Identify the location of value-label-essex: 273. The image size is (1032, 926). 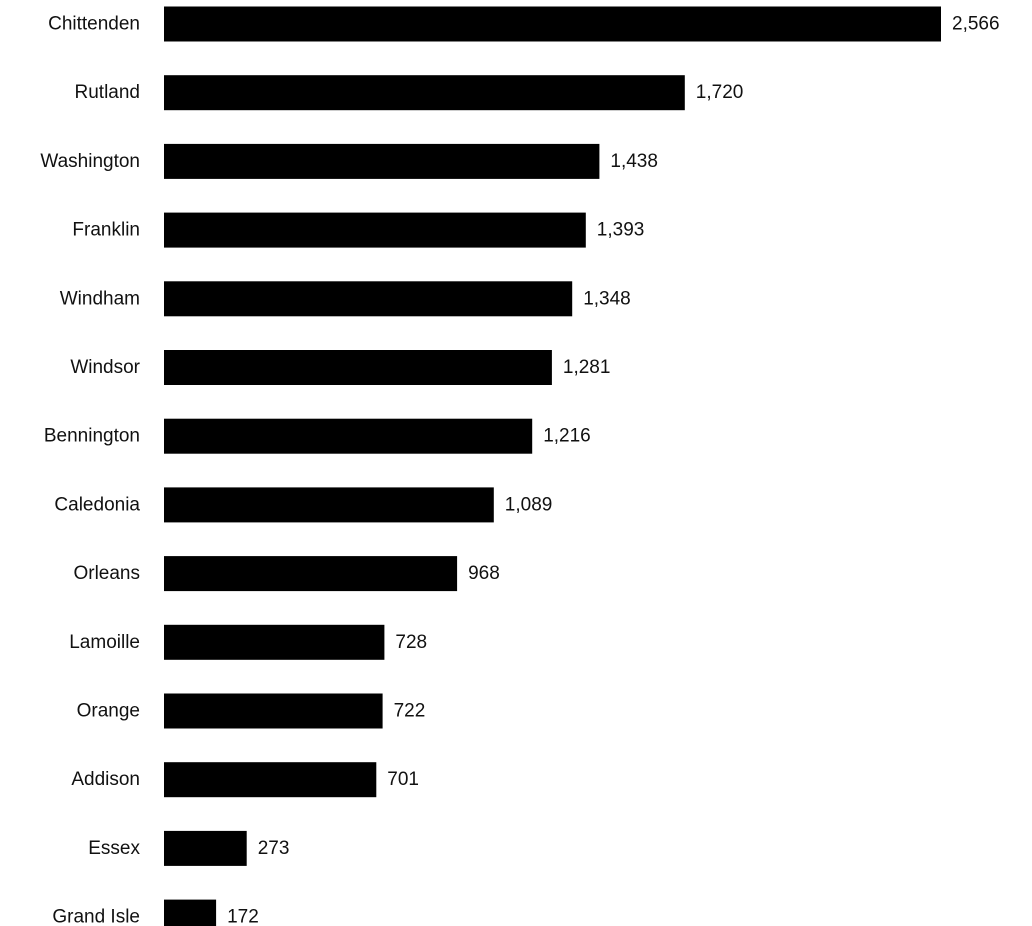
(274, 848).